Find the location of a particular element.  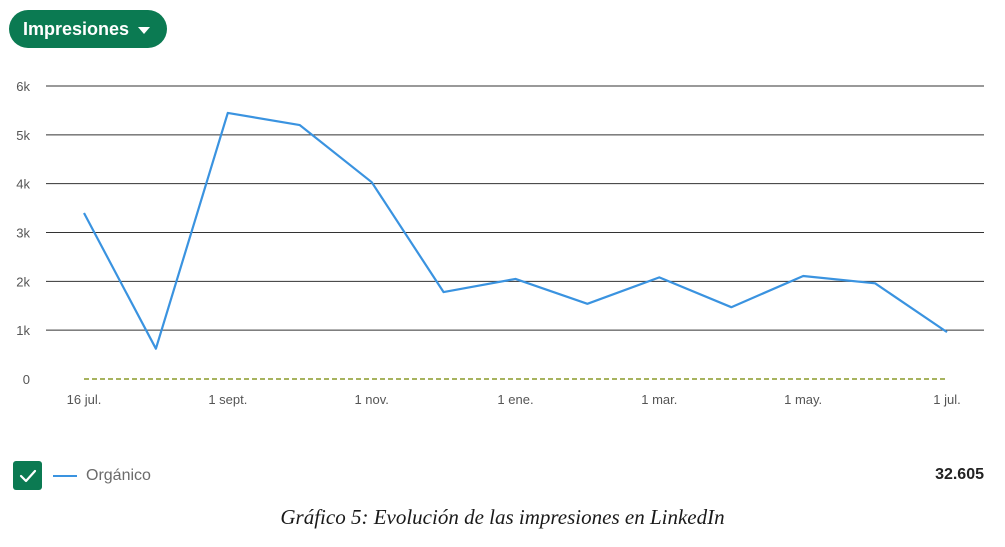

legend-line-swatch is located at coordinates (65, 475).